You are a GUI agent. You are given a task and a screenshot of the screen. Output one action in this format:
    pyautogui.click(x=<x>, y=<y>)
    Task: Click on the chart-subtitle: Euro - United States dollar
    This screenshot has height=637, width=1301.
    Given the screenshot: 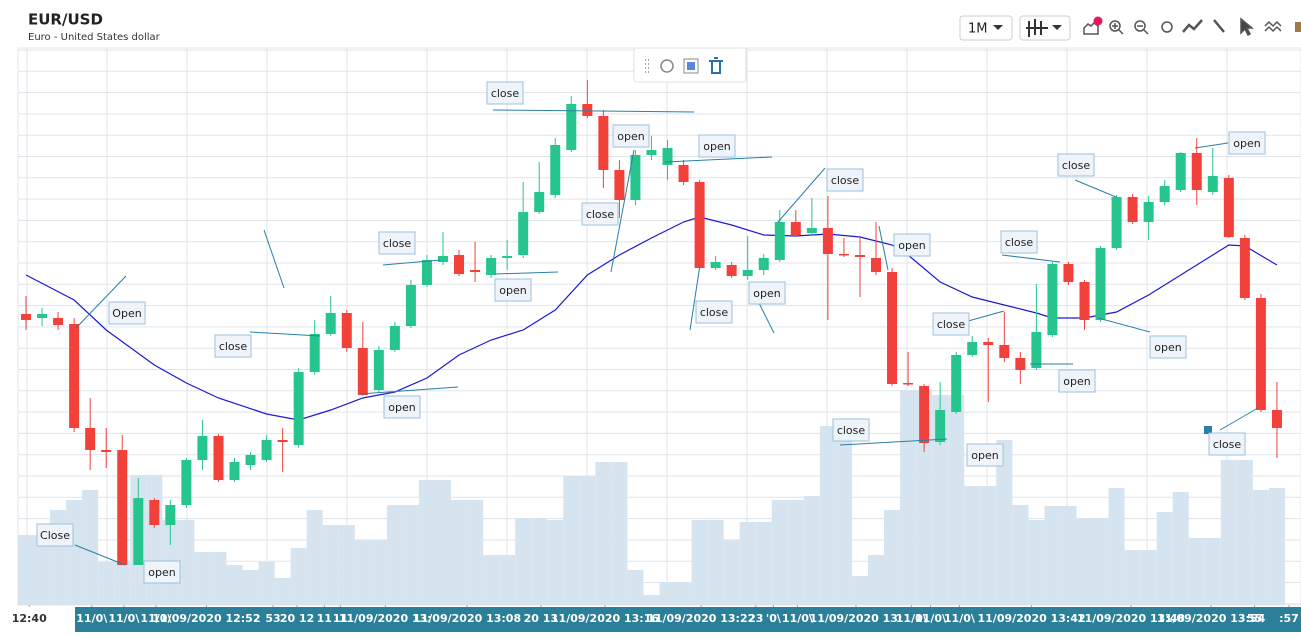 What is the action you would take?
    pyautogui.click(x=94, y=37)
    